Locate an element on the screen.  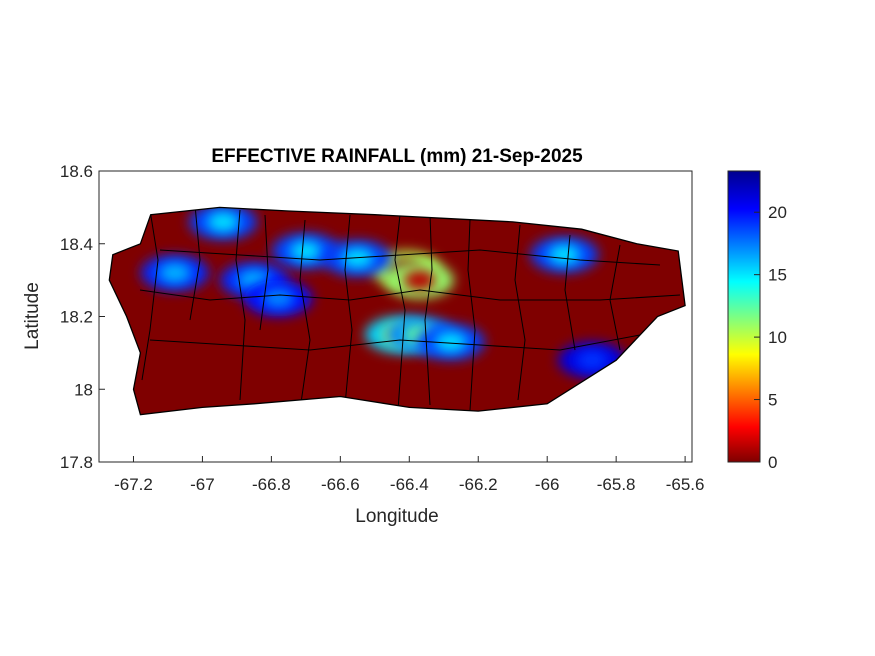
y-tick-label: 18 is located at coordinates (83, 389).